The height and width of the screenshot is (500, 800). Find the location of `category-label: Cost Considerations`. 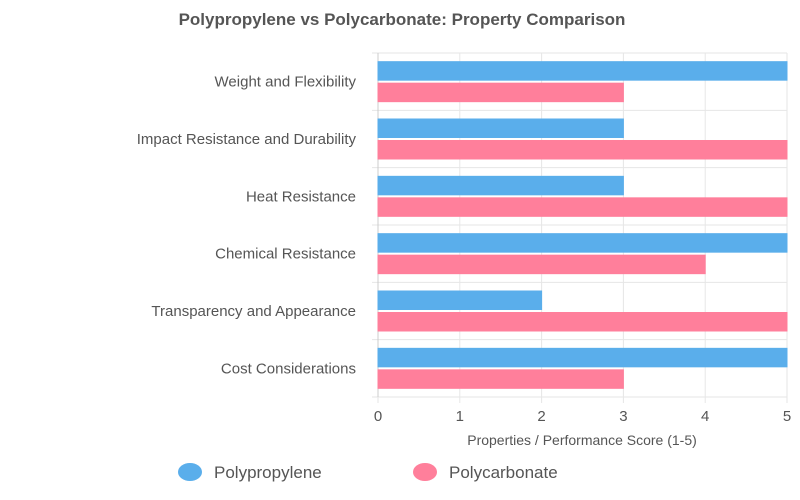

category-label: Cost Considerations is located at coordinates (288, 368).